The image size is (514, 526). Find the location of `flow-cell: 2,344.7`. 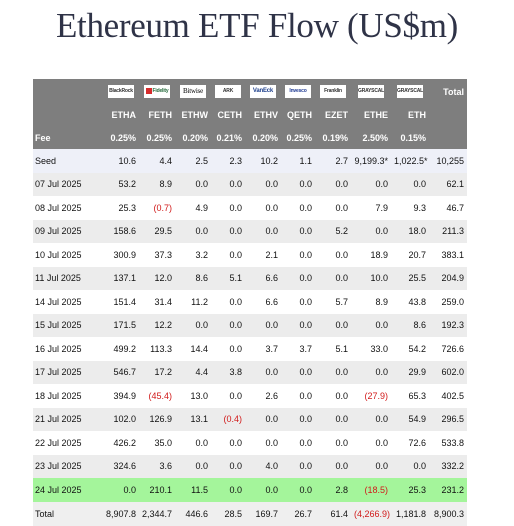

flow-cell: 2,344.7 is located at coordinates (157, 513).